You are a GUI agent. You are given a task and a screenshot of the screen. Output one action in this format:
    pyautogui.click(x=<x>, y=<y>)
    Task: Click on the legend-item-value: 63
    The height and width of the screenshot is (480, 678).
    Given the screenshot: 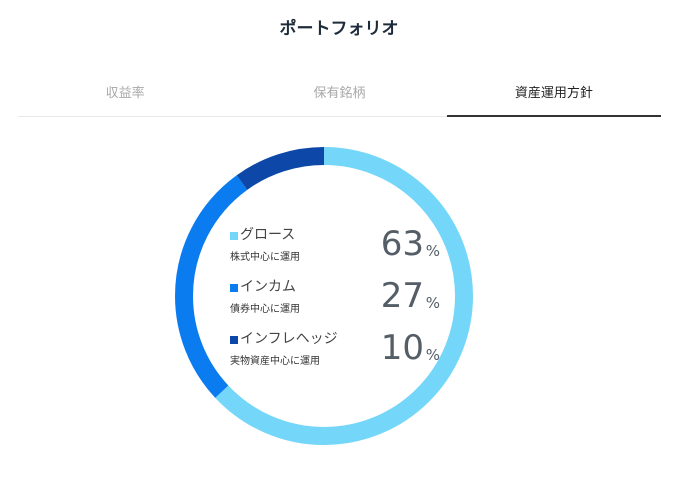 What is the action you would take?
    pyautogui.click(x=402, y=244)
    